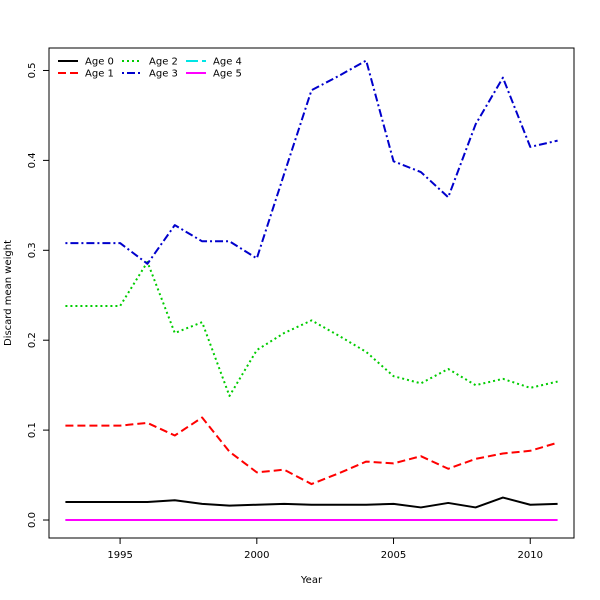 The height and width of the screenshot is (600, 600). Describe the element at coordinates (325, 549) in the screenshot. I see `x-axis: 1995 2000 2005 2010` at that location.